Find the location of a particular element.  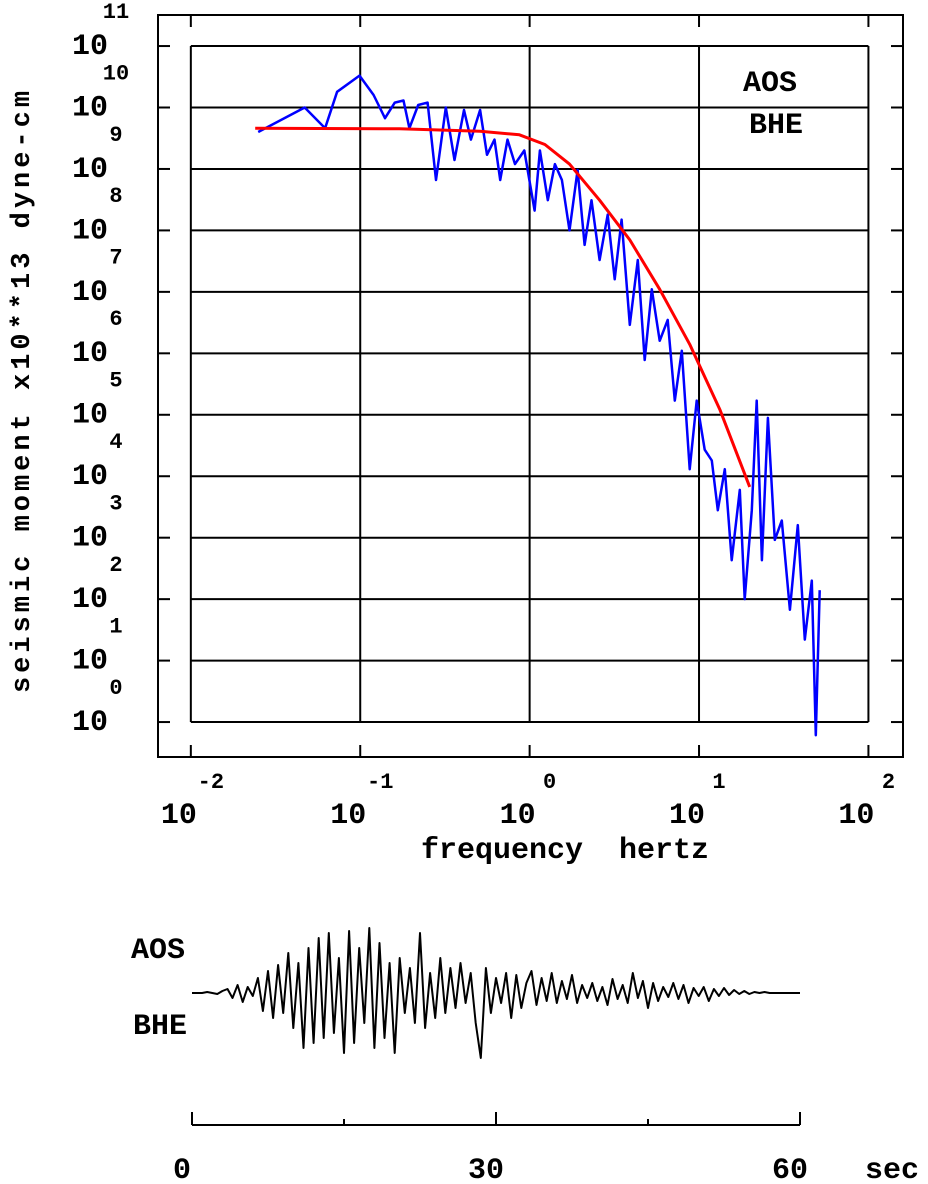

x-axis-label: sec is located at coordinates (892, 1169).